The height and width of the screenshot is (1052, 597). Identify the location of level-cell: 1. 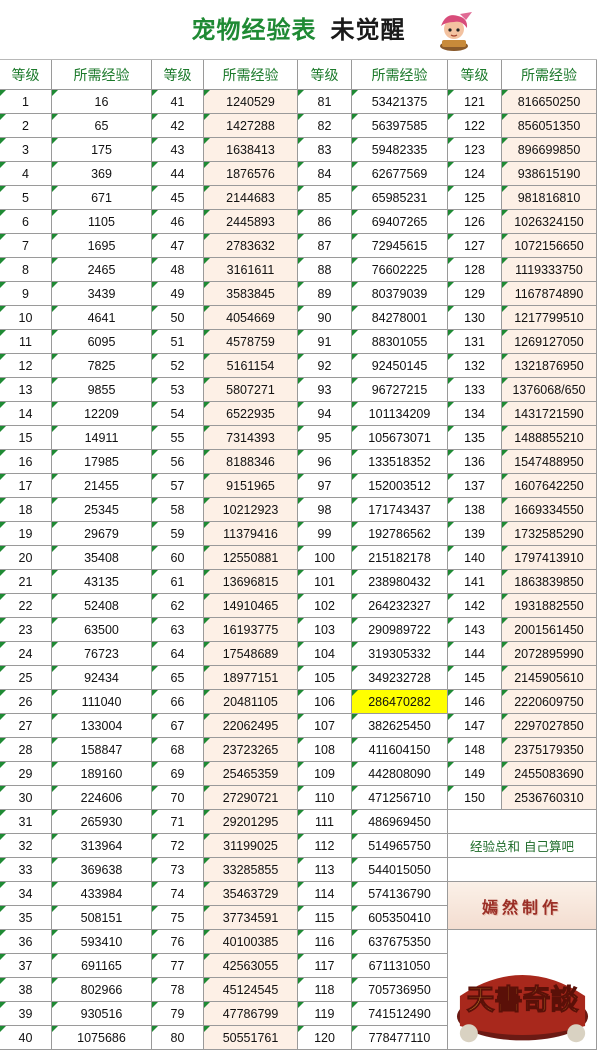
(26, 102).